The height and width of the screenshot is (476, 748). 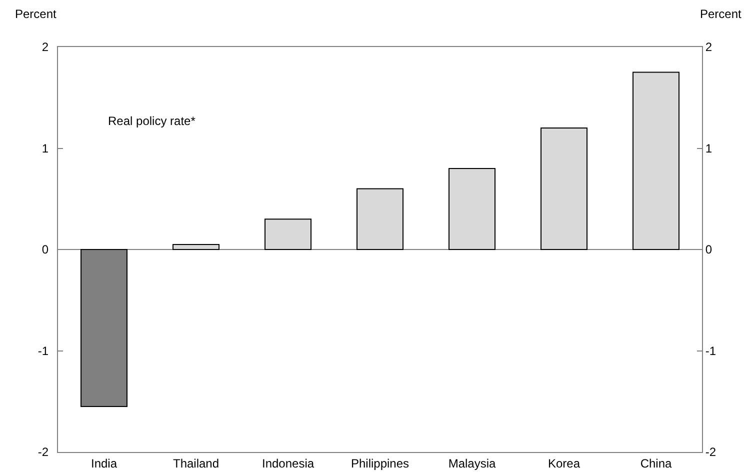 I want to click on annotation: Real policy rate*, so click(x=152, y=121).